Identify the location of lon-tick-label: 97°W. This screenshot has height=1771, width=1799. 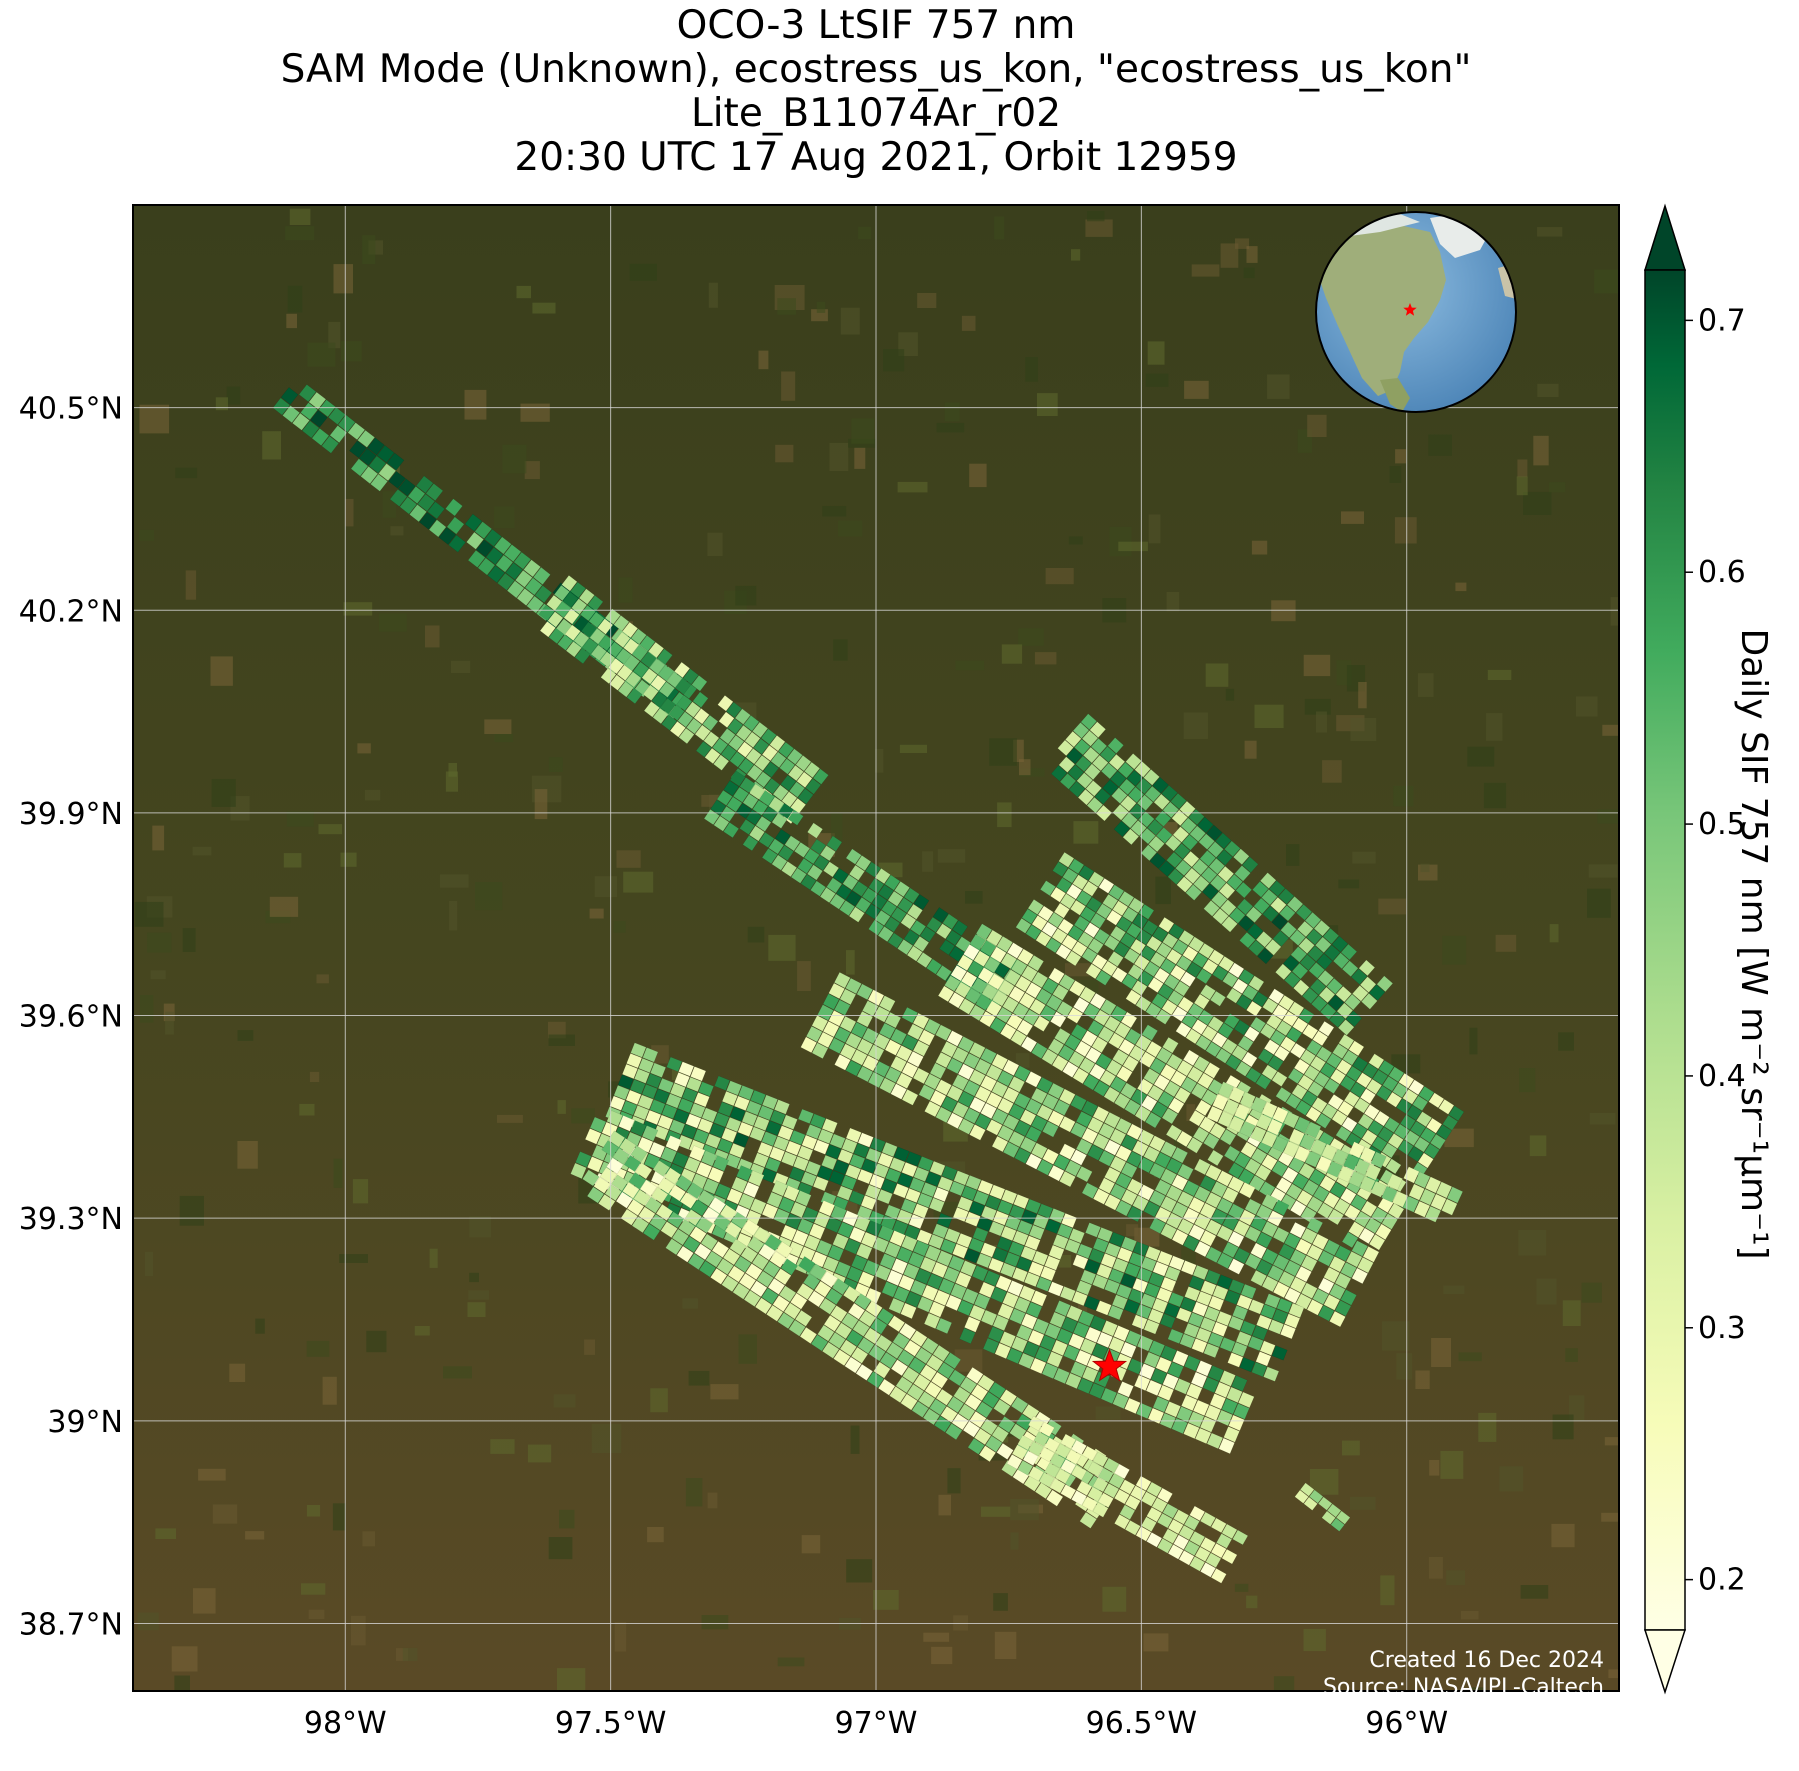
(876, 1723).